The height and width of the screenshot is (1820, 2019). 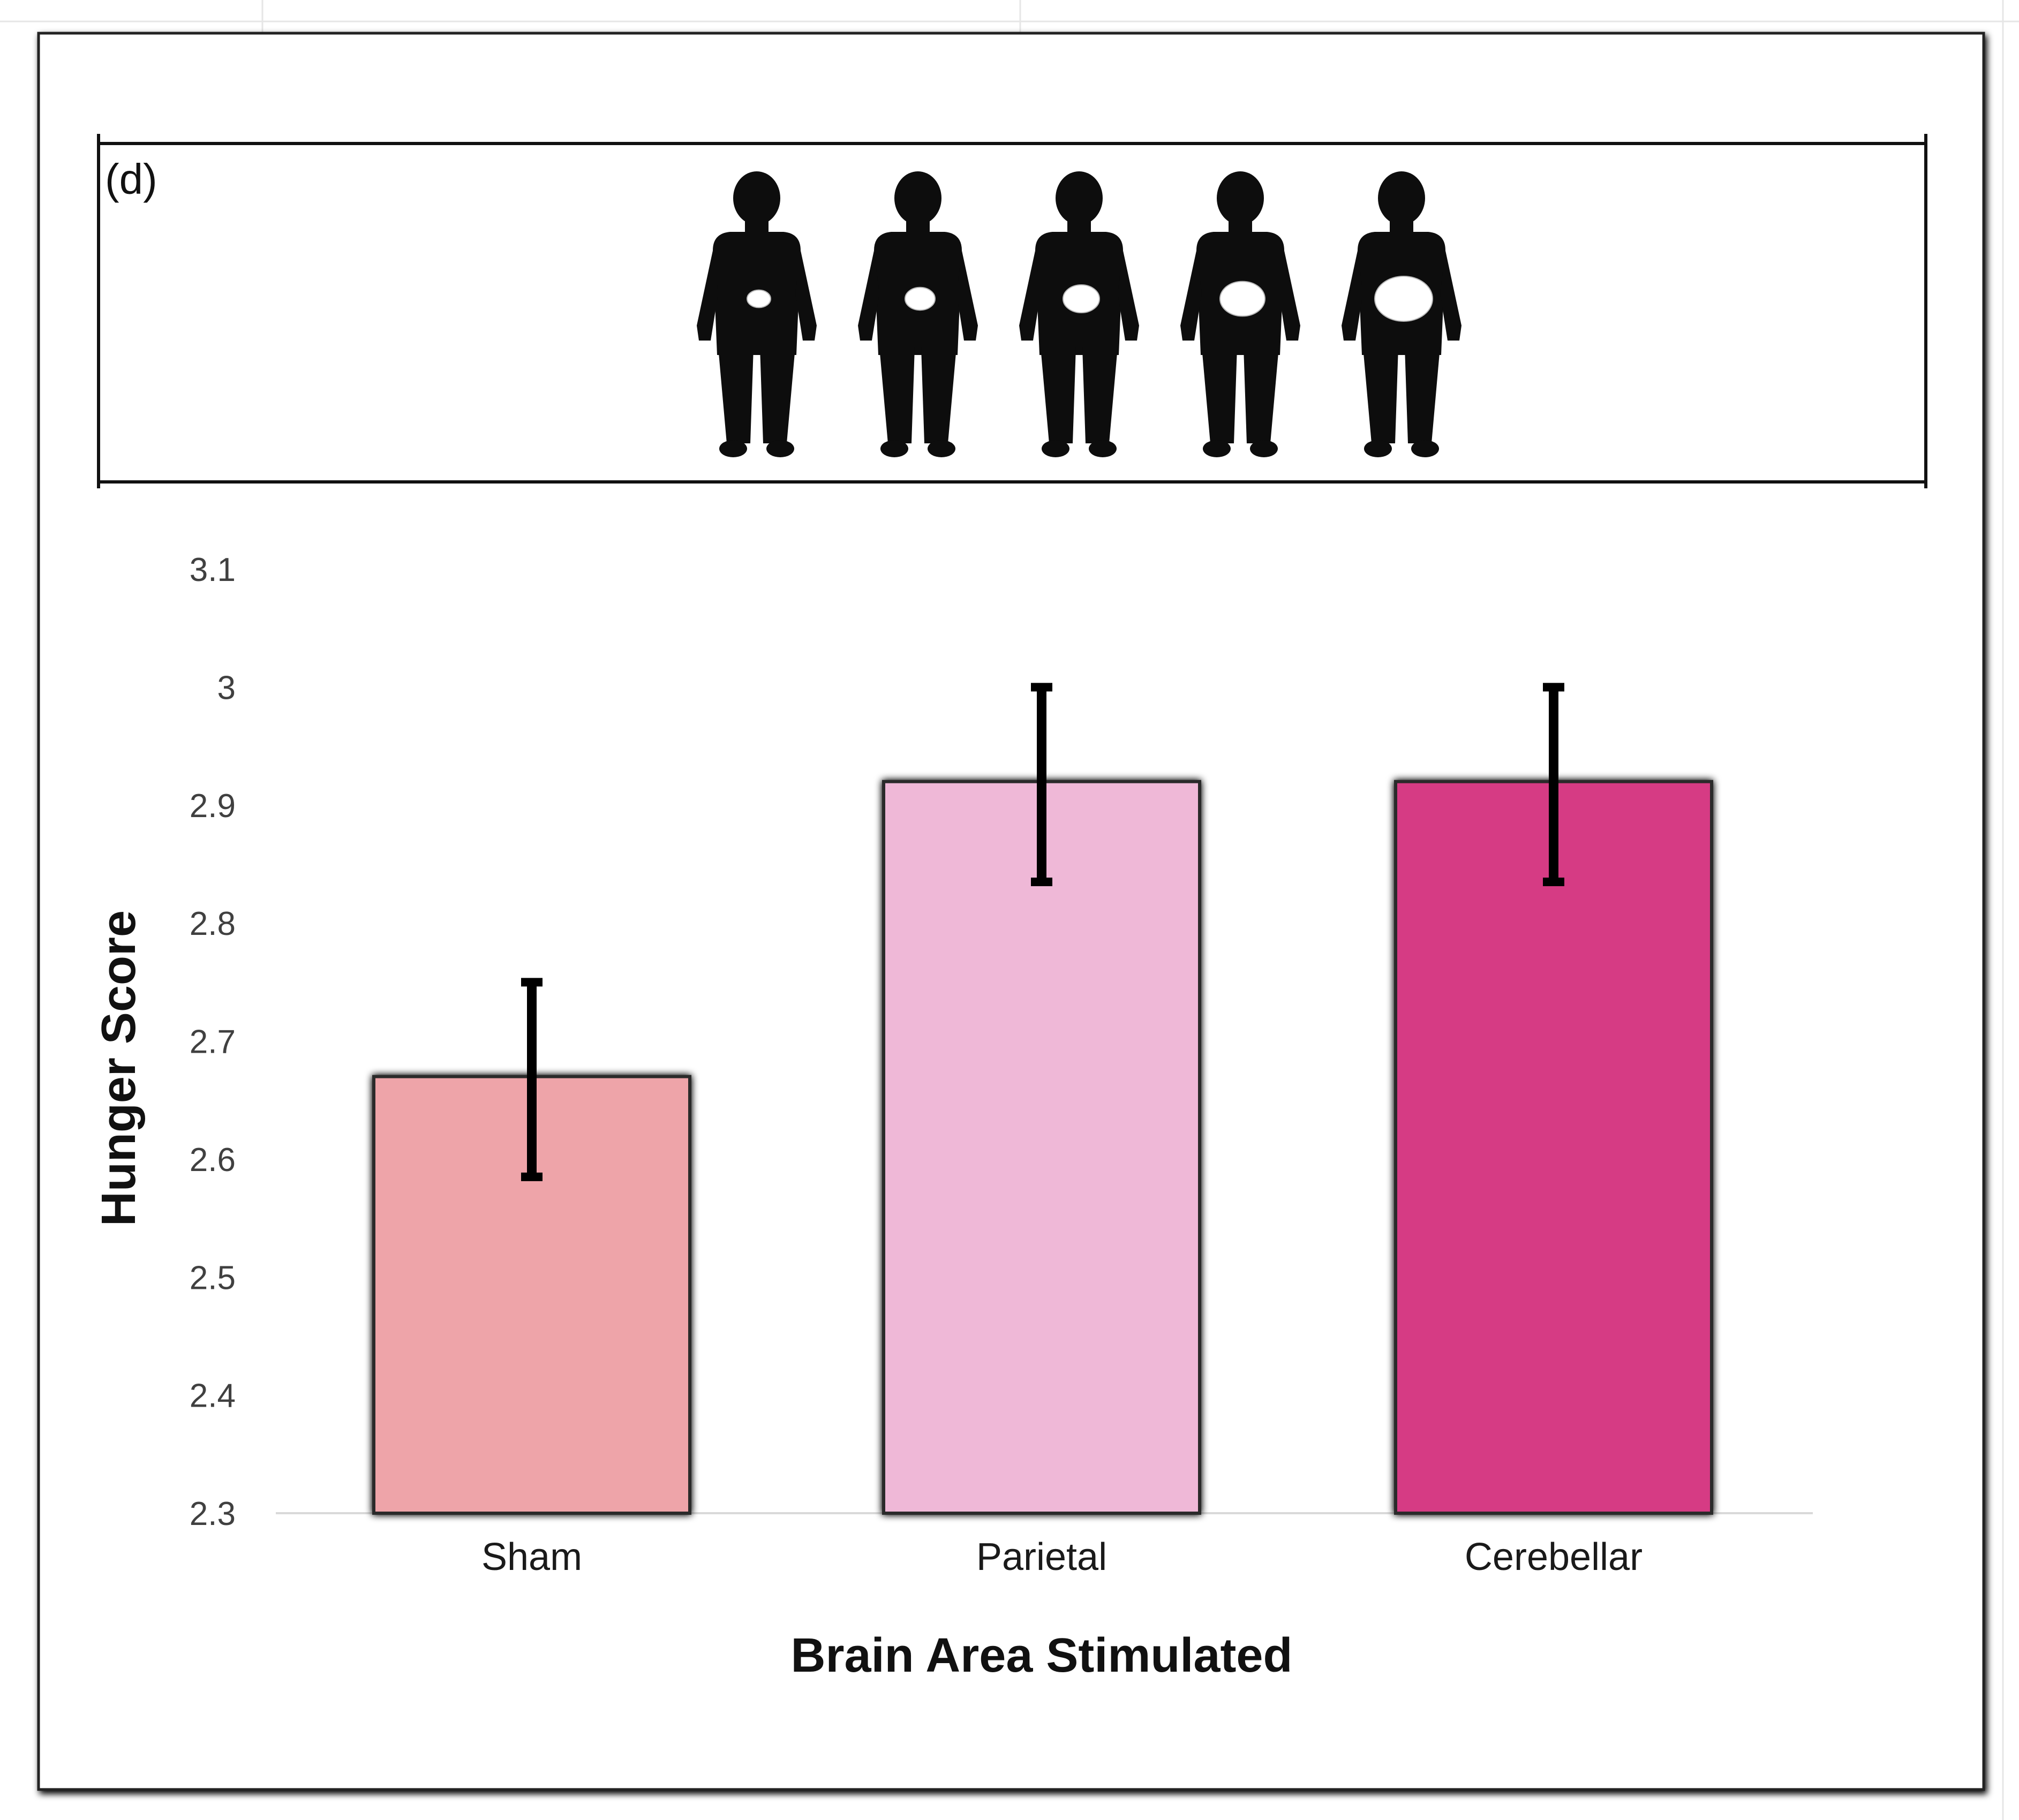 I want to click on y-tick-label: 3.1, so click(x=213, y=570).